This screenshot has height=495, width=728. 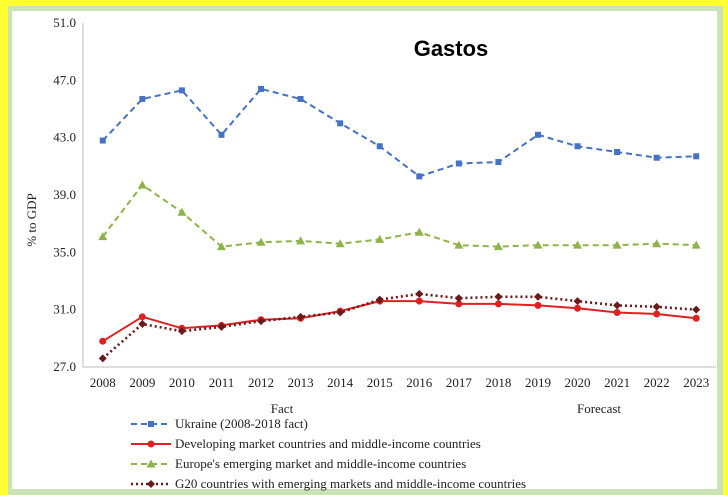 What do you see at coordinates (64, 137) in the screenshot?
I see `y-tick-label: 43.0` at bounding box center [64, 137].